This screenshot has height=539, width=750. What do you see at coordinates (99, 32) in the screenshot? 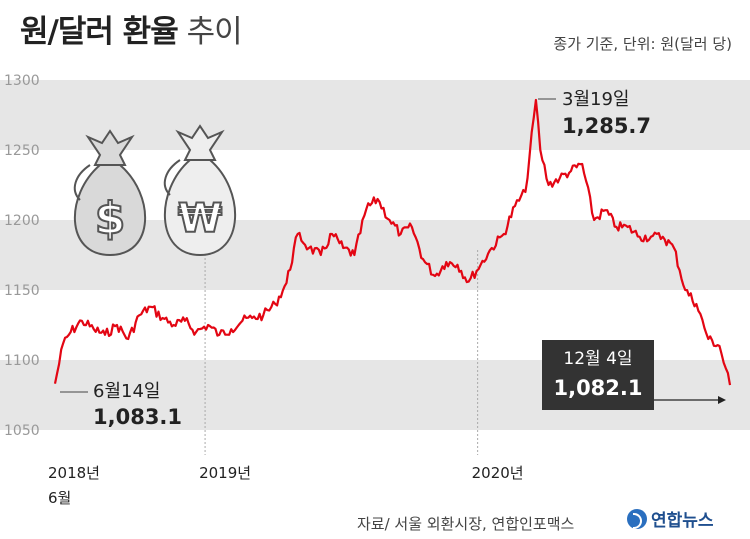
I see `title-main: 원/달러 환율` at bounding box center [99, 32].